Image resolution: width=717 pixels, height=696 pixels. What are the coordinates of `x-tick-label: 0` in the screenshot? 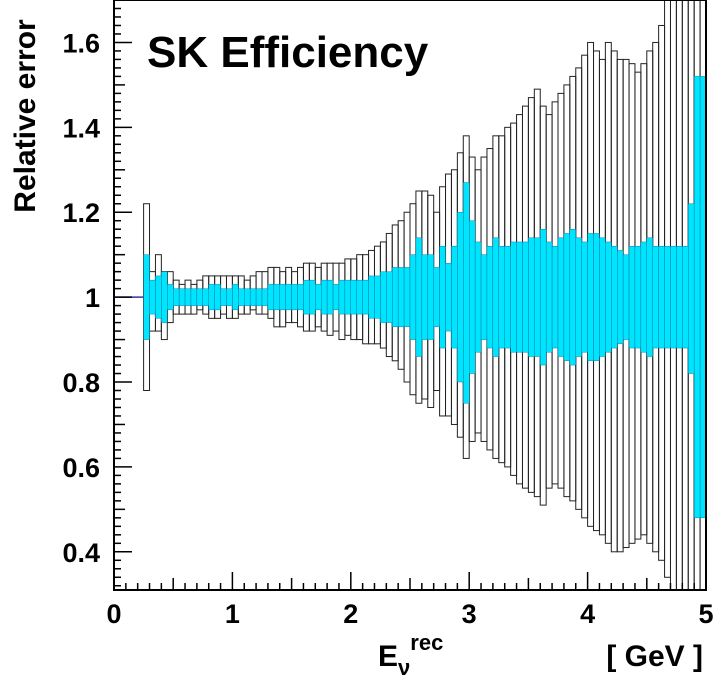 It's located at (113, 614).